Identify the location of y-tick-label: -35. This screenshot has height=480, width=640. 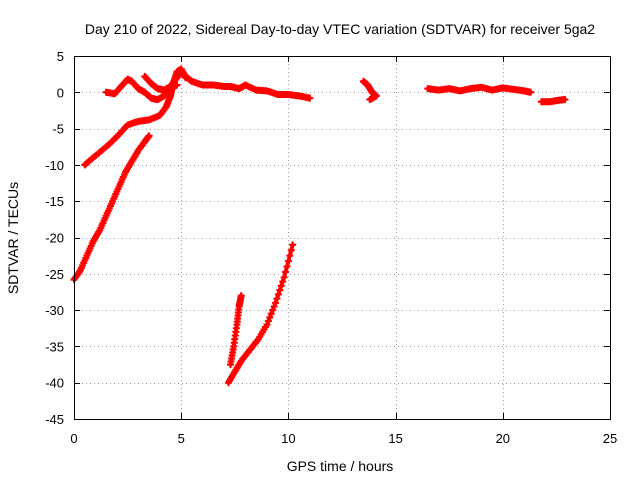
(54, 346).